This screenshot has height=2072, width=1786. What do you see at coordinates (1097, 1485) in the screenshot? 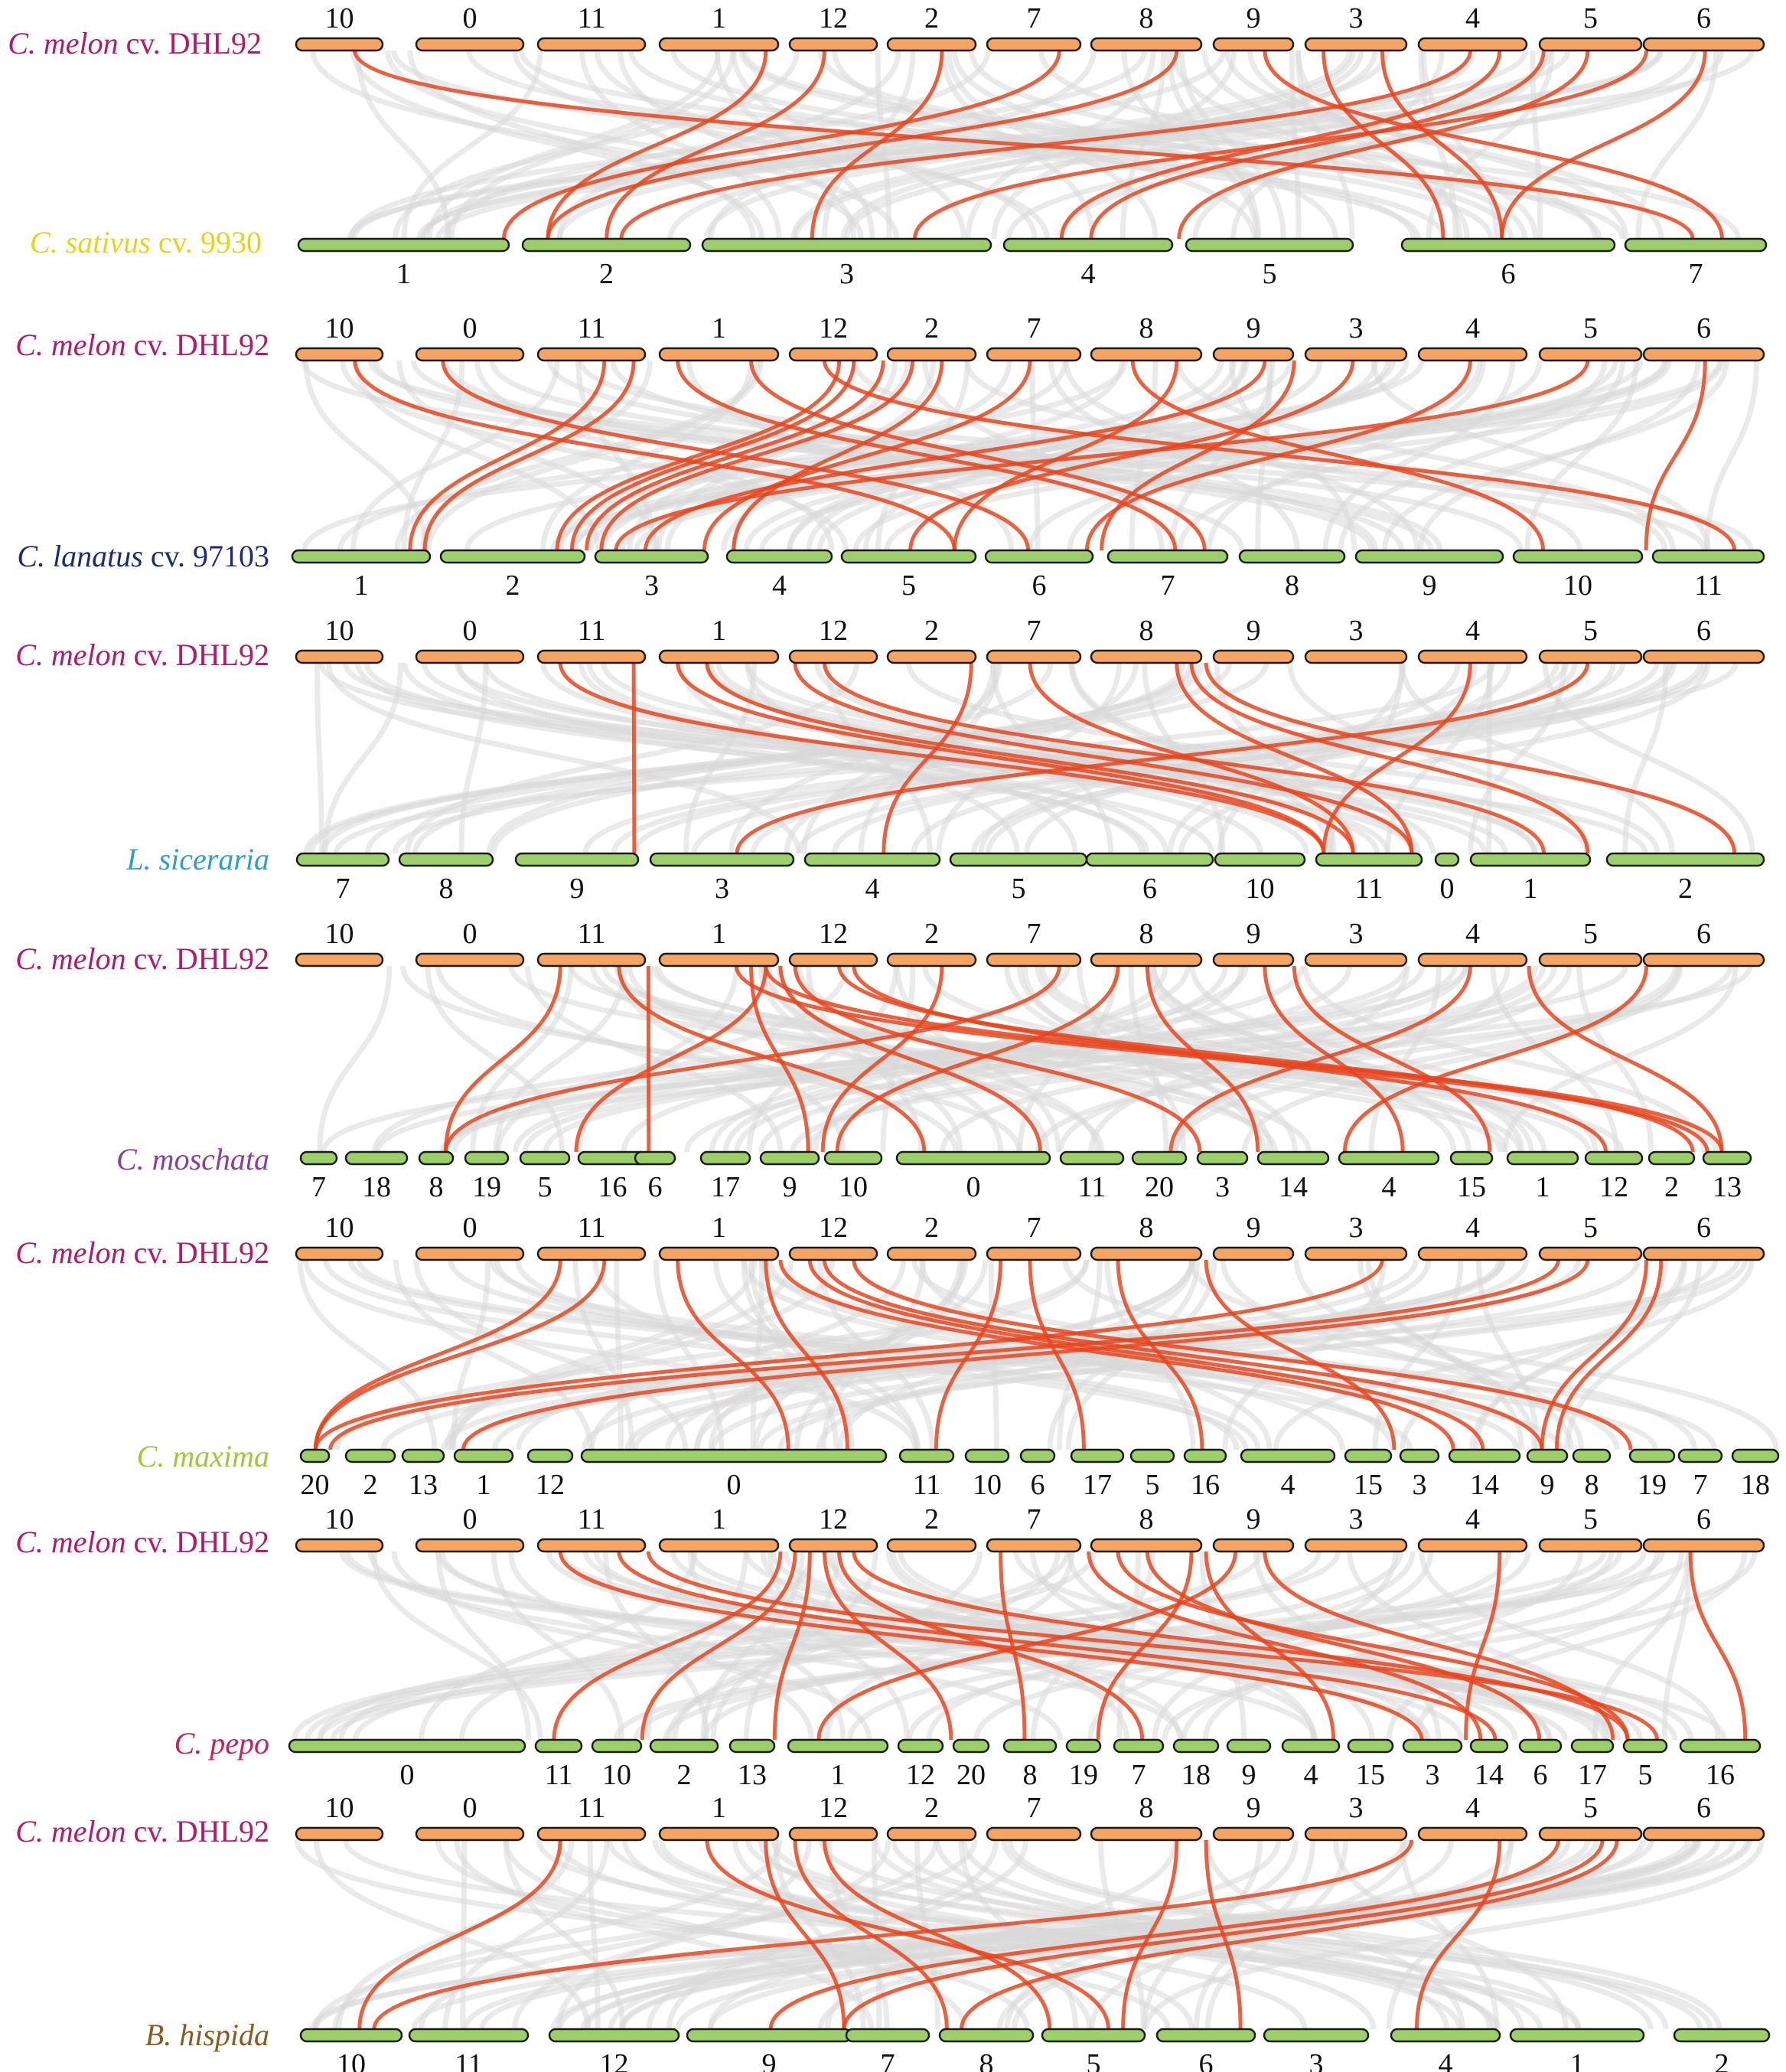
I see `chromosome-label: 17` at bounding box center [1097, 1485].